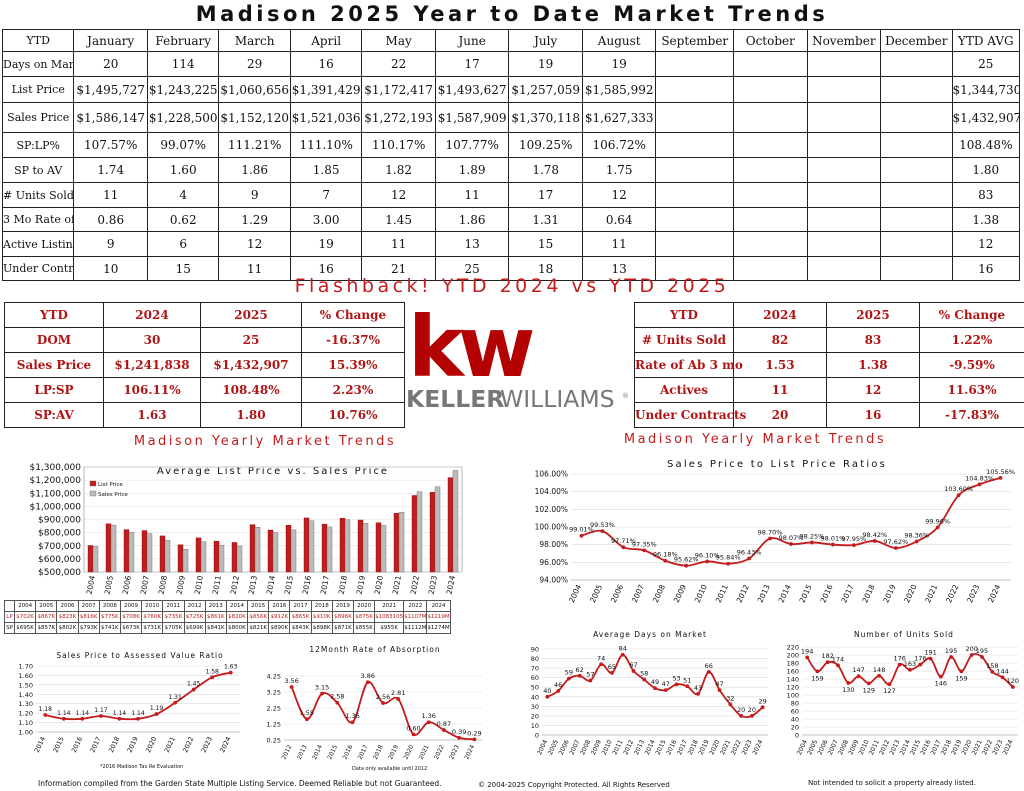 Image resolution: width=1024 pixels, height=791 pixels. Describe the element at coordinates (557, 399) in the screenshot. I see `brand-light: WILLIAMS` at that location.